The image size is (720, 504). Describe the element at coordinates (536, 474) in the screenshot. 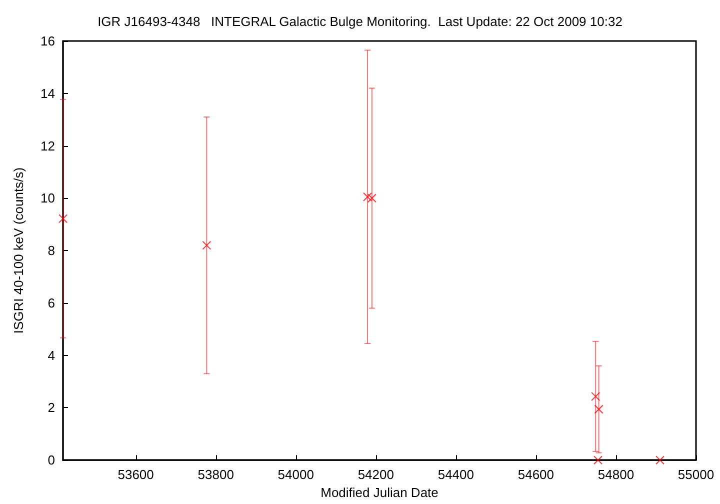

I see `x-tick-label: 54600` at that location.